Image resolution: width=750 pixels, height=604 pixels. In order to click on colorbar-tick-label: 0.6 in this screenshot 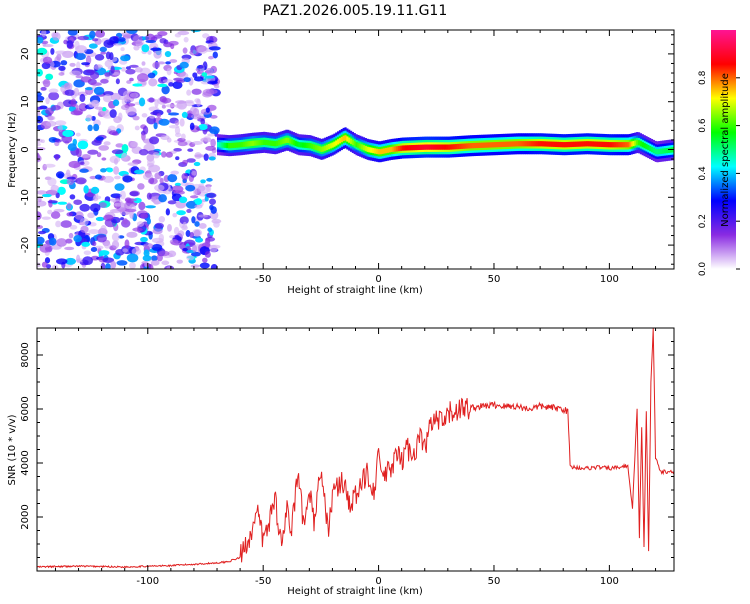, I will do `click(703, 125)`.